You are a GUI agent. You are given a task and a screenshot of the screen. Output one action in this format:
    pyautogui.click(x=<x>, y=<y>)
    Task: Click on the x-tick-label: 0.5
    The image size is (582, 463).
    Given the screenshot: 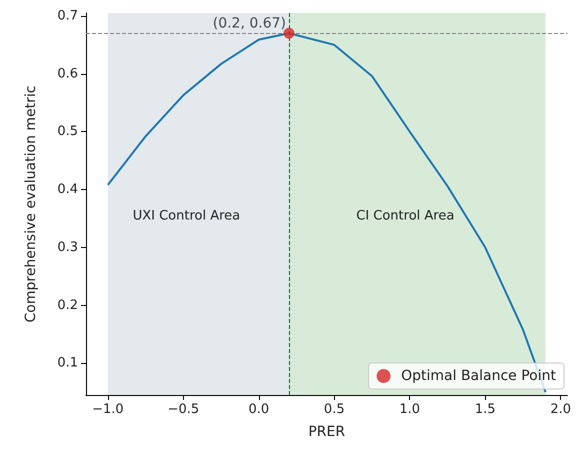 What is the action you would take?
    pyautogui.click(x=334, y=409)
    